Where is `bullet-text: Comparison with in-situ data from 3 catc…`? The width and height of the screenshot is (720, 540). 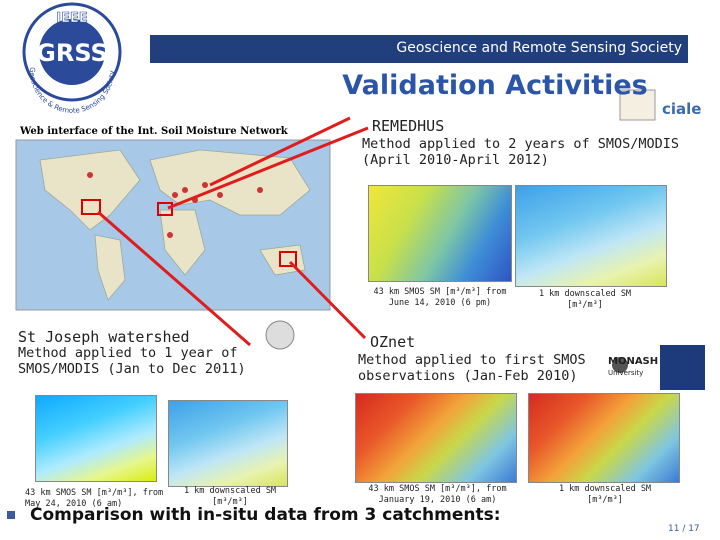
bullet-text: Comparison with in-situ data from 3 catc… is located at coordinates (265, 515).